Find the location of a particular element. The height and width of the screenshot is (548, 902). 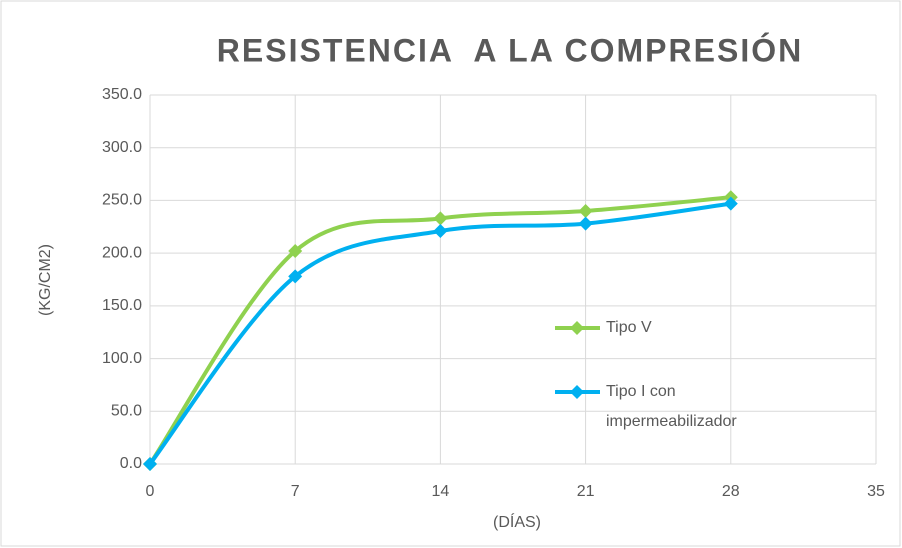

x-tick-label: 35 is located at coordinates (876, 491).